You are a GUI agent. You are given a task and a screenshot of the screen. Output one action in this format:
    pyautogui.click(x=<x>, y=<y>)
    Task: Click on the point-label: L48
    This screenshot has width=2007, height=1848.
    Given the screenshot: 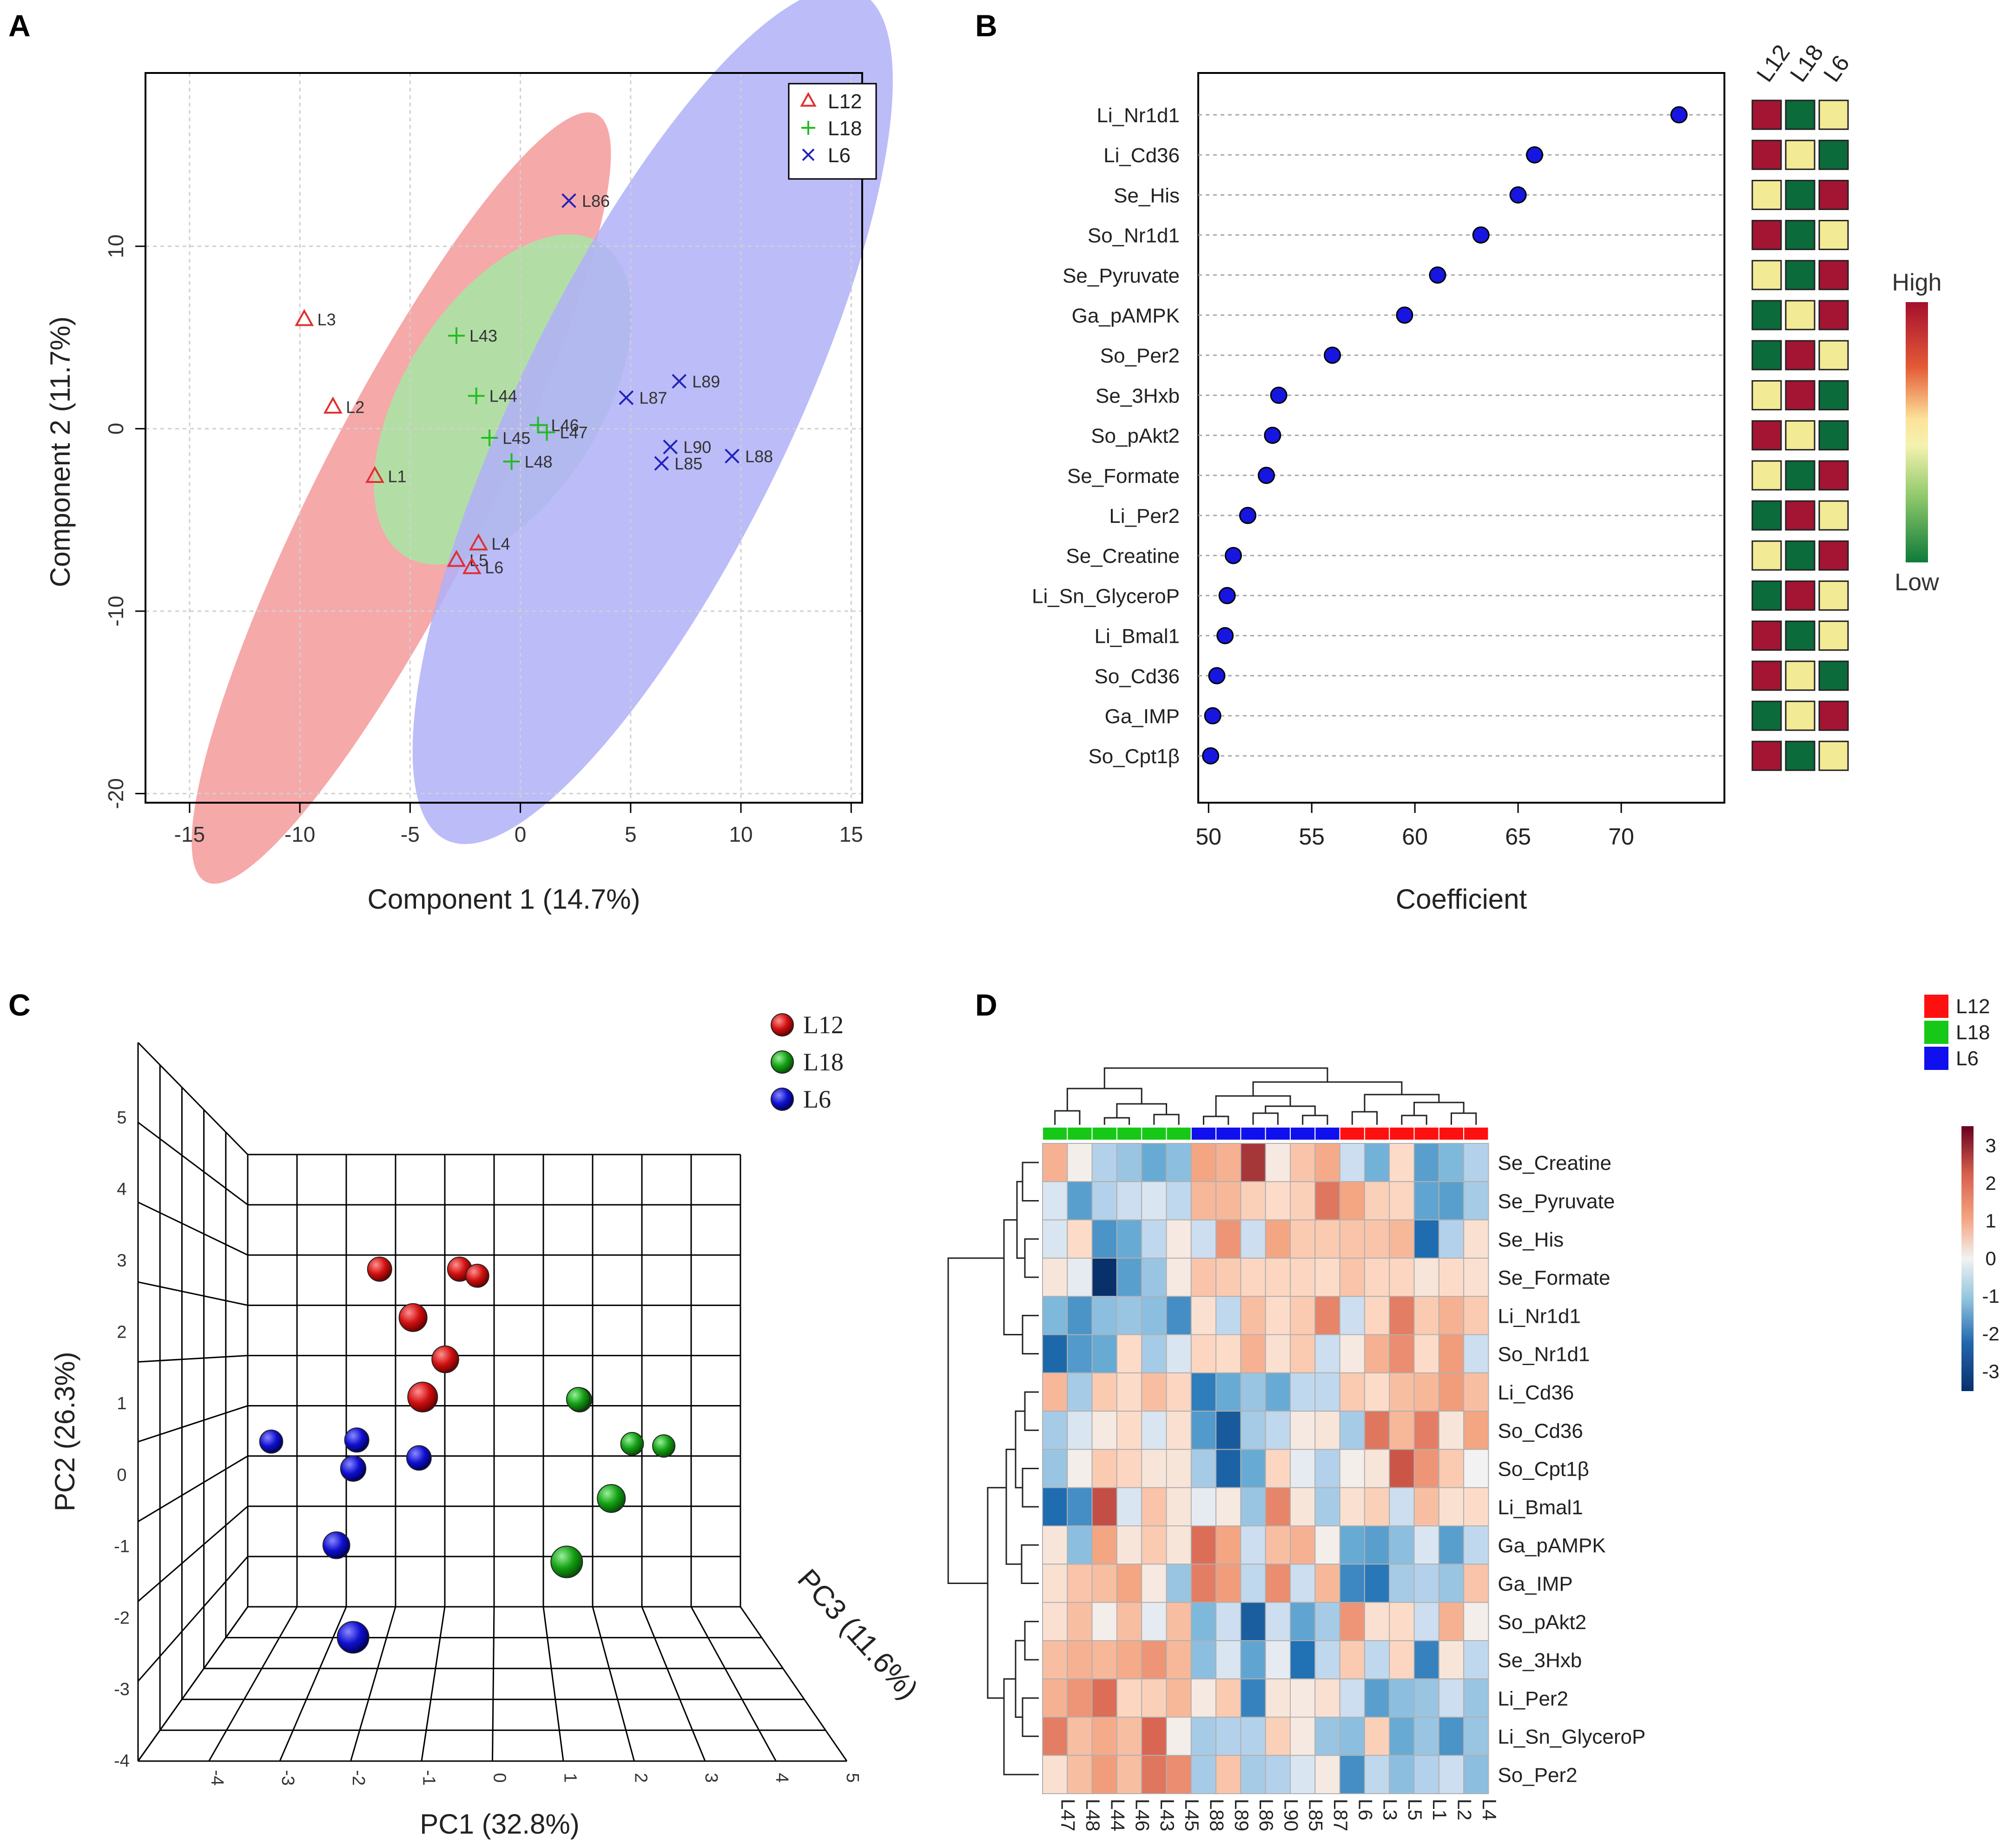 What is the action you would take?
    pyautogui.click(x=539, y=461)
    